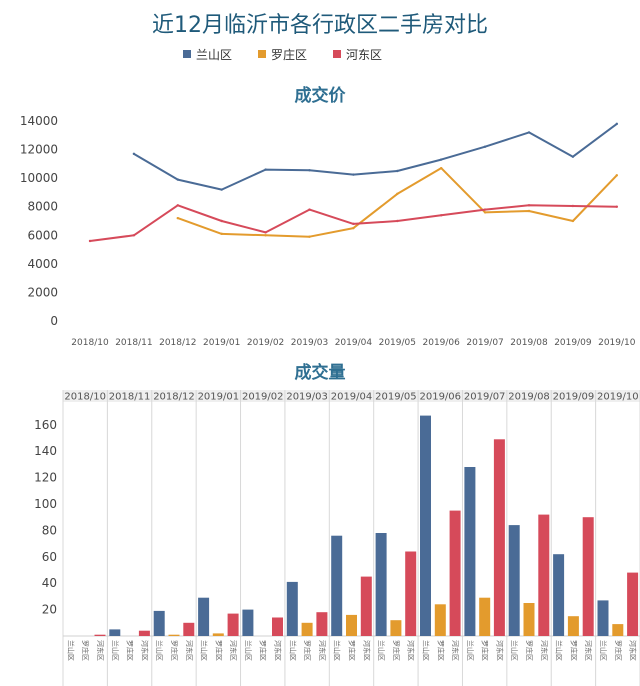 The height and width of the screenshot is (686, 640). What do you see at coordinates (484, 343) in the screenshot?
I see `price-x-tick-9: 2019/07` at bounding box center [484, 343].